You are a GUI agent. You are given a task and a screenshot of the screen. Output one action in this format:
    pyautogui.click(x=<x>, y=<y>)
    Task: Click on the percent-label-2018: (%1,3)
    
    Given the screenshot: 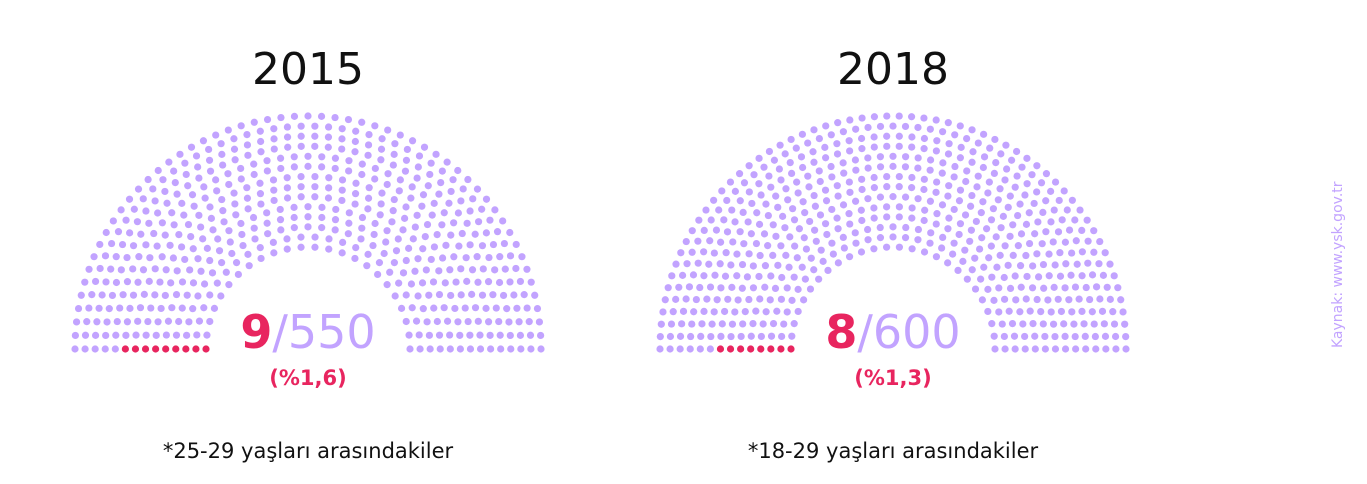 What is the action you would take?
    pyautogui.click(x=893, y=378)
    